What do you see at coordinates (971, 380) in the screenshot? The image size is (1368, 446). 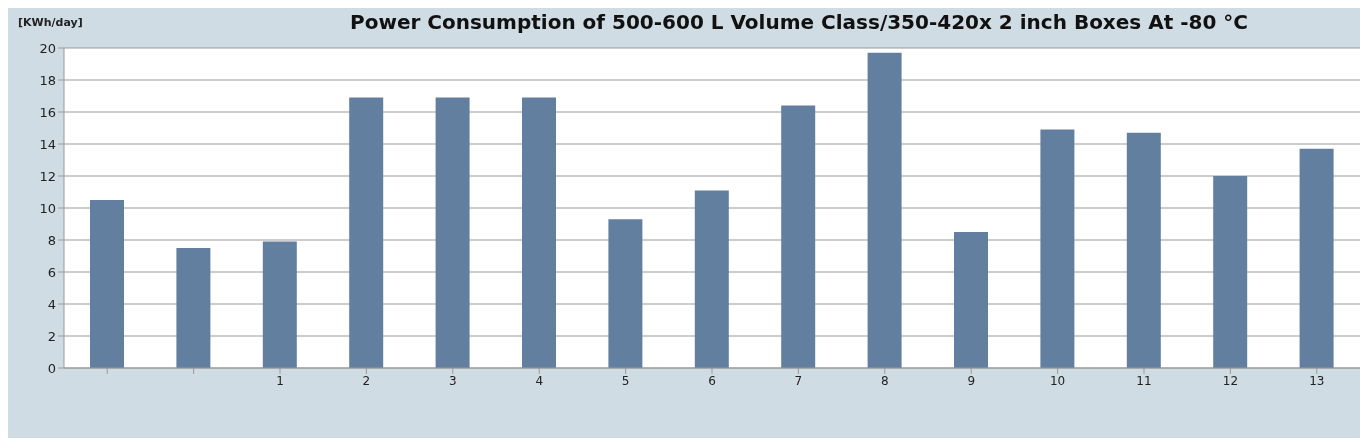 I see `x-tick-label: 9` at bounding box center [971, 380].